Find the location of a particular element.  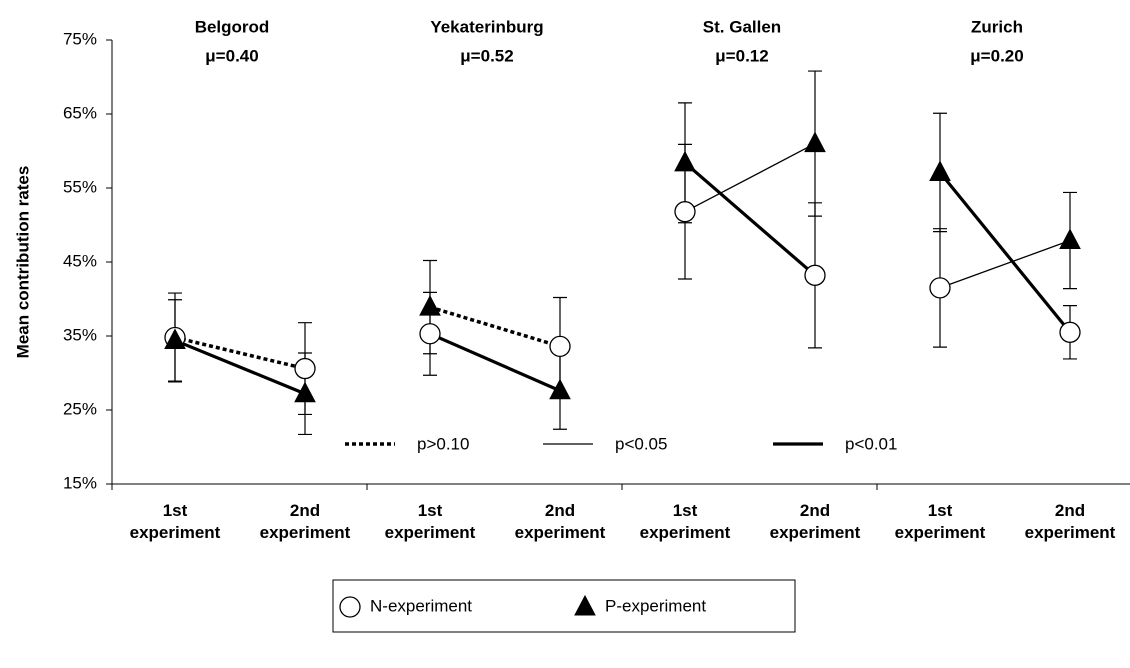

group-mu: μ=0.52 is located at coordinates (486, 55).